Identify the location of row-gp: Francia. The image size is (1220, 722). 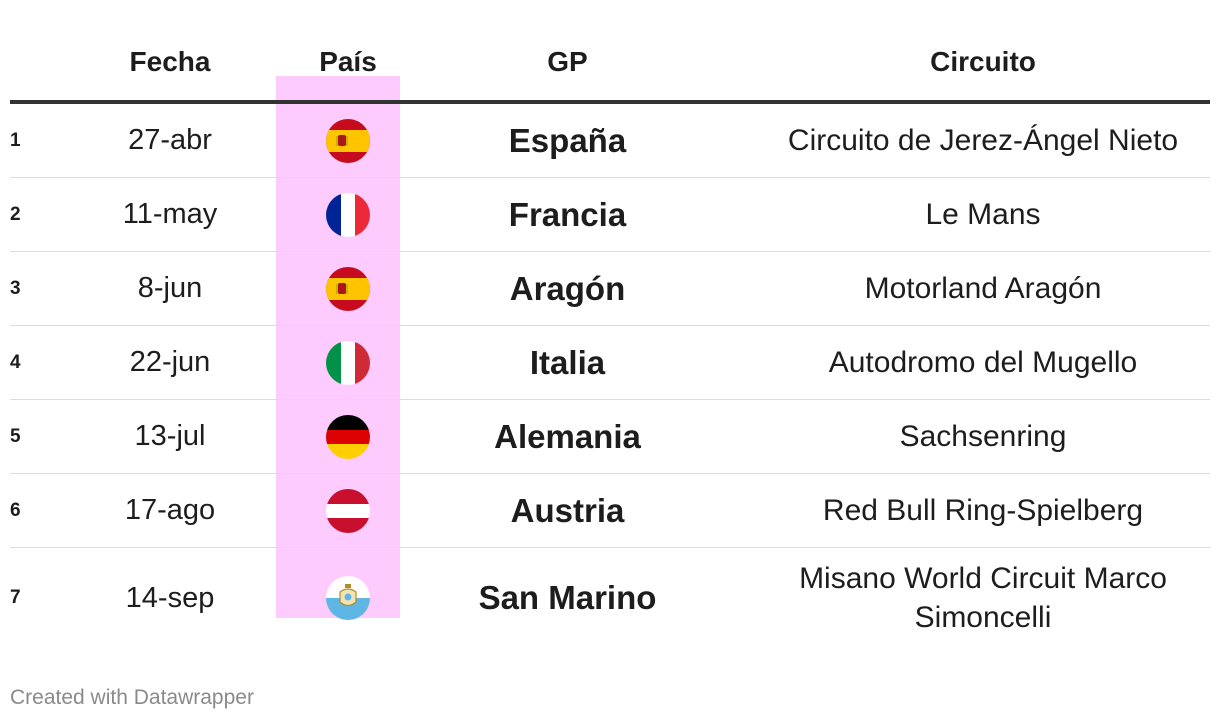
(567, 214).